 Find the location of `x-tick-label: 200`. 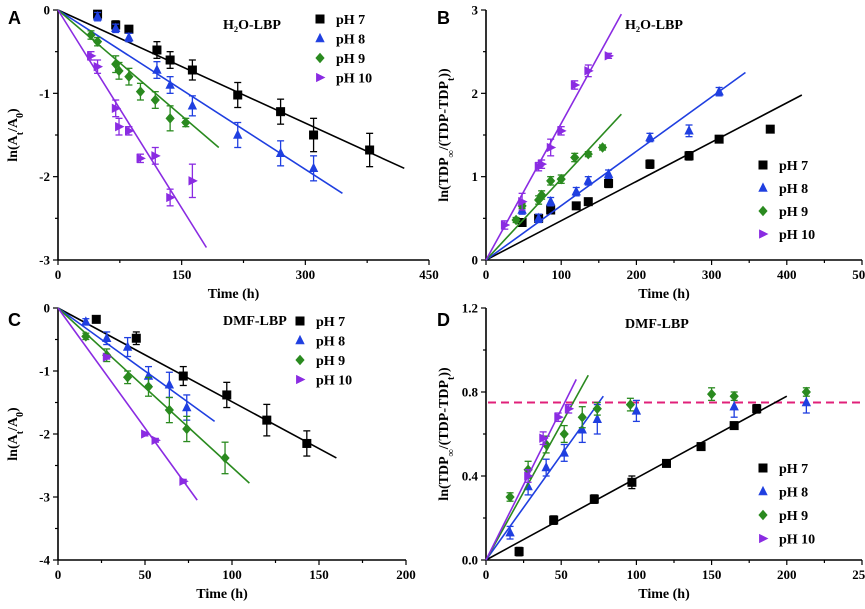

x-tick-label: 200 is located at coordinates (406, 574).